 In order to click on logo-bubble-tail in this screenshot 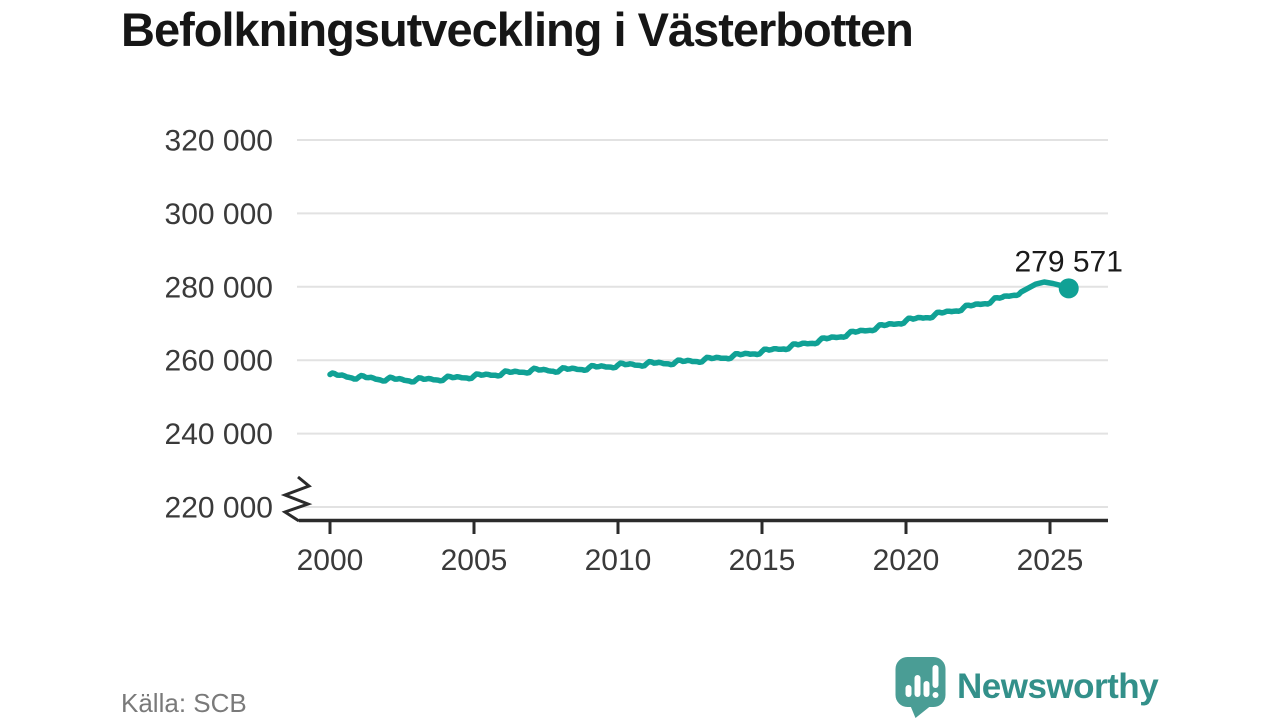, I will do `click(920, 712)`.